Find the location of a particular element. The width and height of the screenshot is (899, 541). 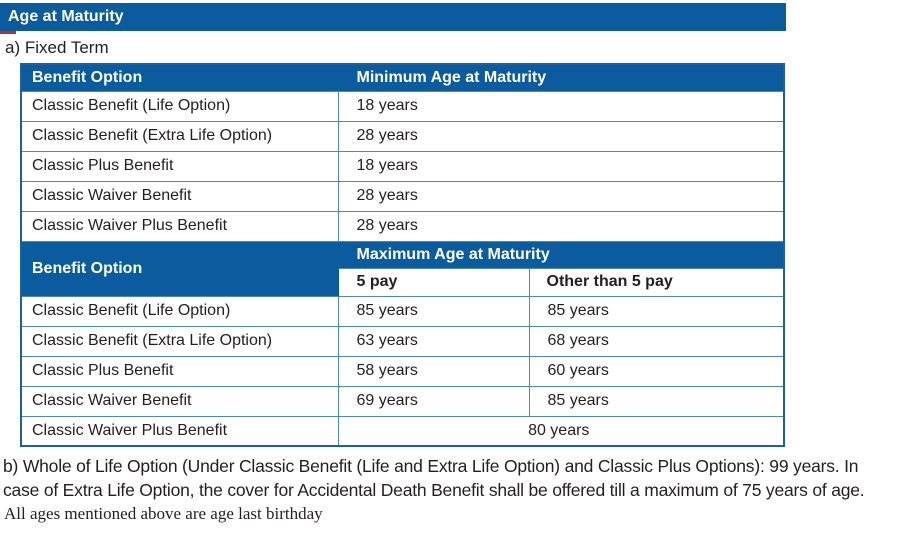

table-row: Classic Waiver Benefit 28 years is located at coordinates (402, 196).